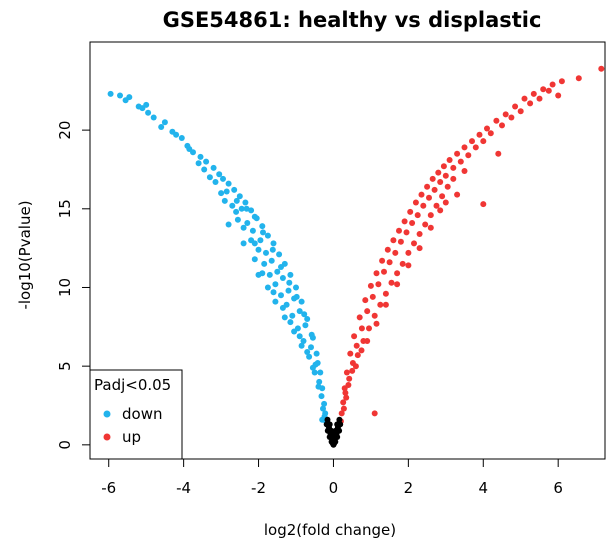  I want to click on x-tick-label-0: -6, so click(108, 488).